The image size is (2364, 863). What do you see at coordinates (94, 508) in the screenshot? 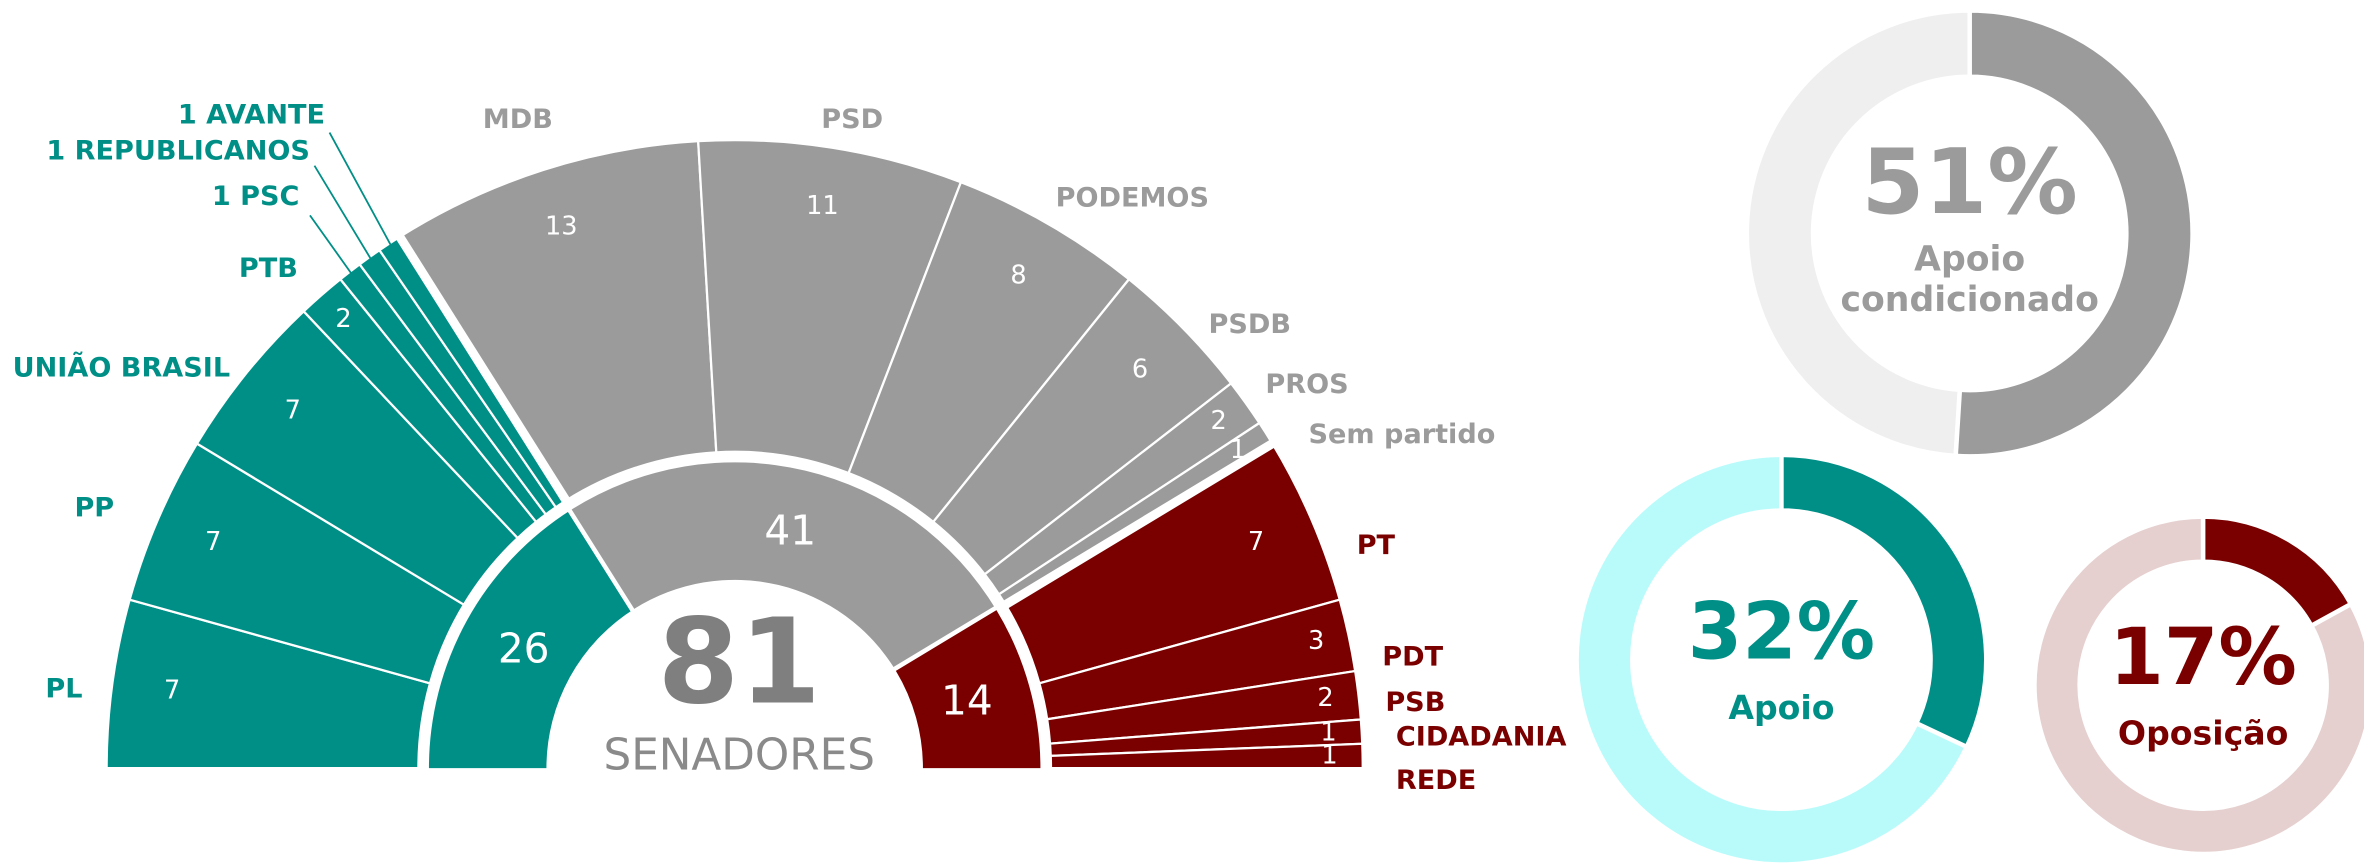
I see `party-label: PP` at bounding box center [94, 508].